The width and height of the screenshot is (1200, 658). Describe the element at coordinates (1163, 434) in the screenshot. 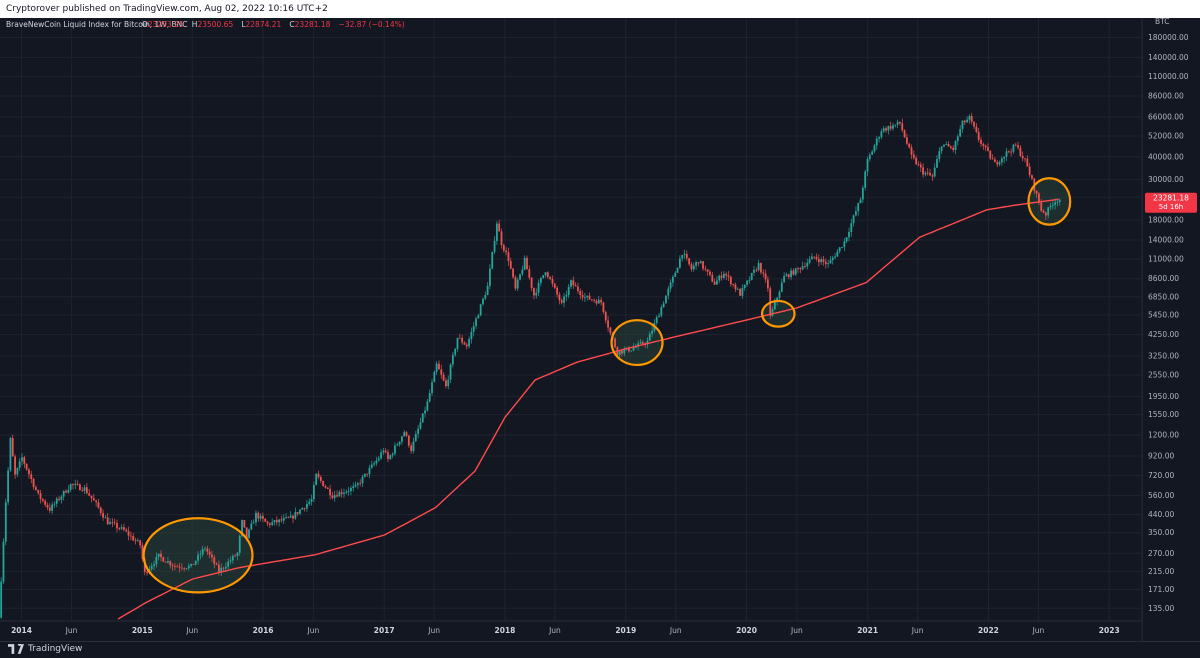

I see `price-tick-label: 1200.00` at that location.